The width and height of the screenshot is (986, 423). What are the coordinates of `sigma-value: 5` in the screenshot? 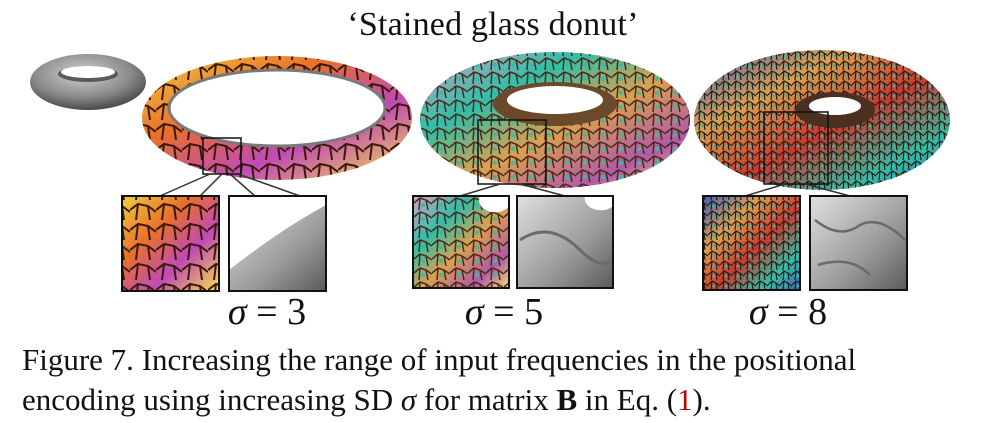 It's located at (534, 312).